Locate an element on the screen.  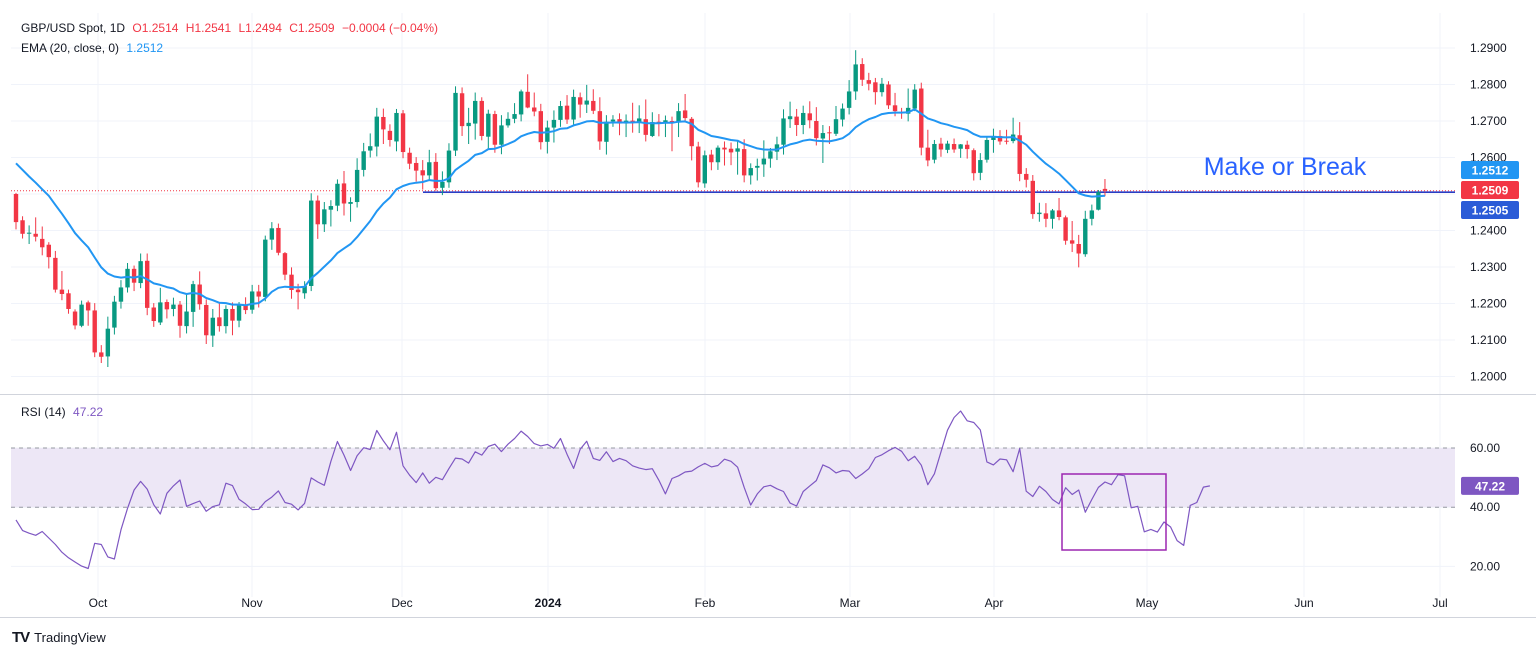
close-value: C1.2509 is located at coordinates (312, 28).